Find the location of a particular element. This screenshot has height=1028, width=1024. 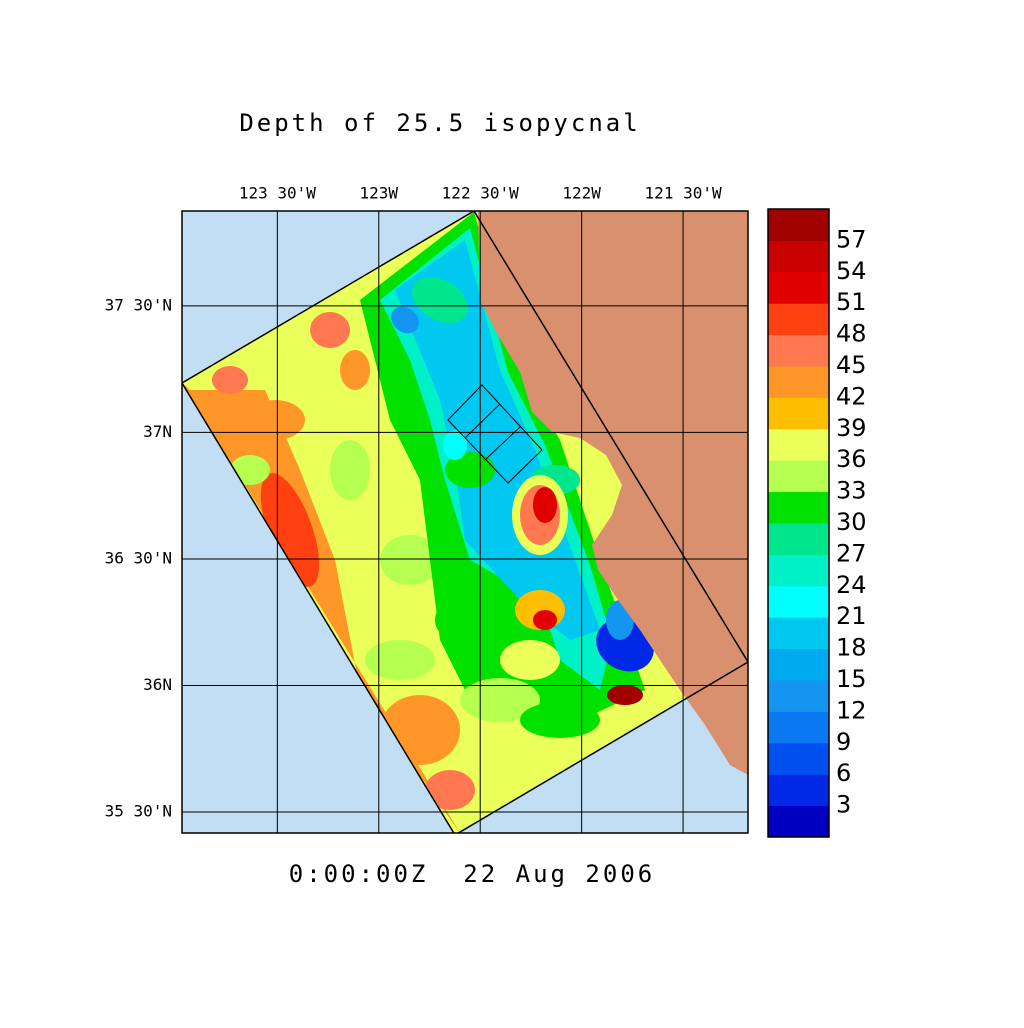

colorbar-tick-label: 3 is located at coordinates (843, 805).